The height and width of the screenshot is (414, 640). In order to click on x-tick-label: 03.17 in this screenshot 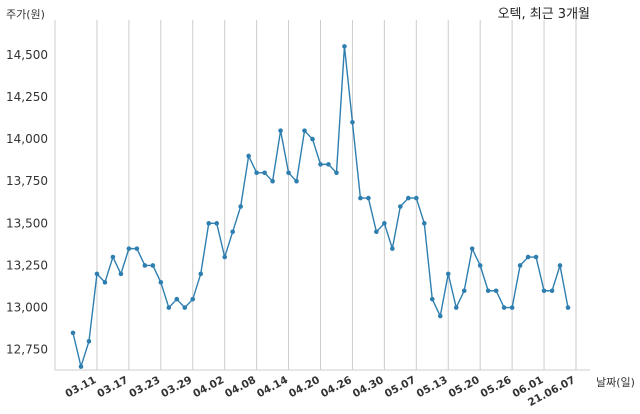, I will do `click(112, 387)`.